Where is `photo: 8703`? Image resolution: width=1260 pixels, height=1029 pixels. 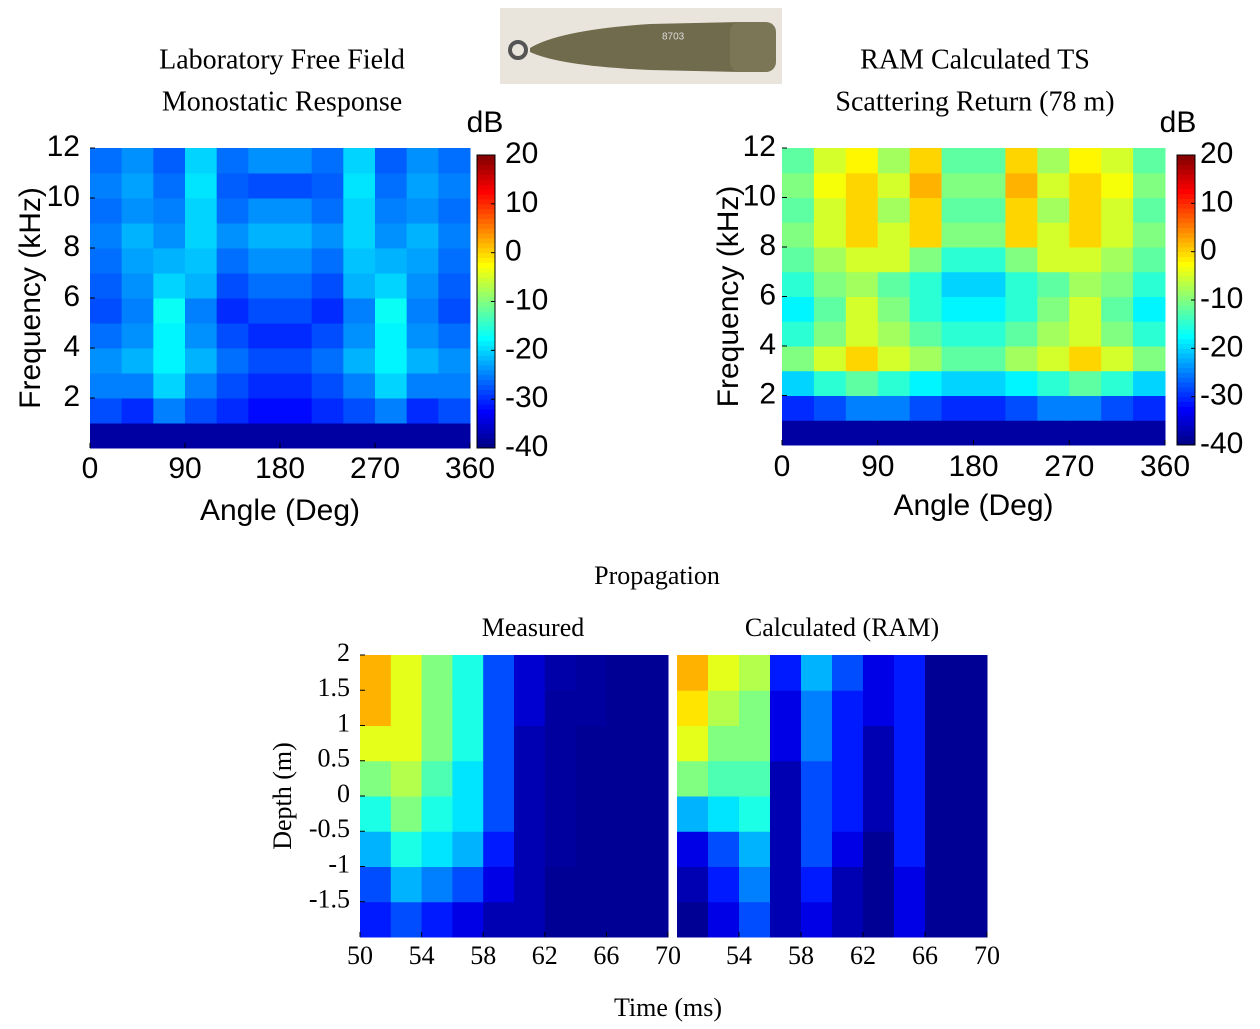 photo: 8703 is located at coordinates (641, 46).